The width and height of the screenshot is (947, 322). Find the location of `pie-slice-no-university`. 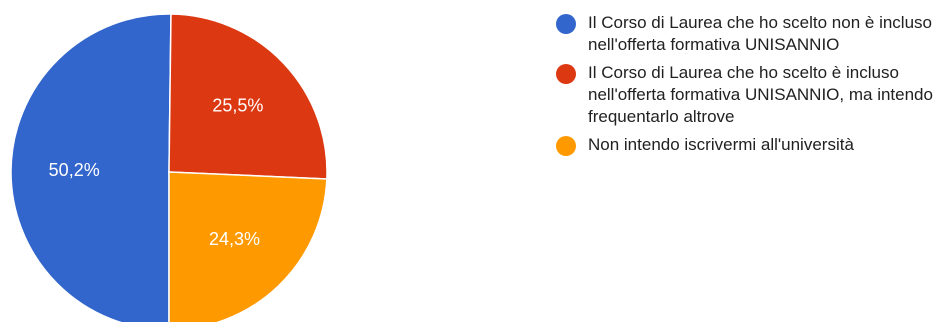

pie-slice-no-university is located at coordinates (248, 246).